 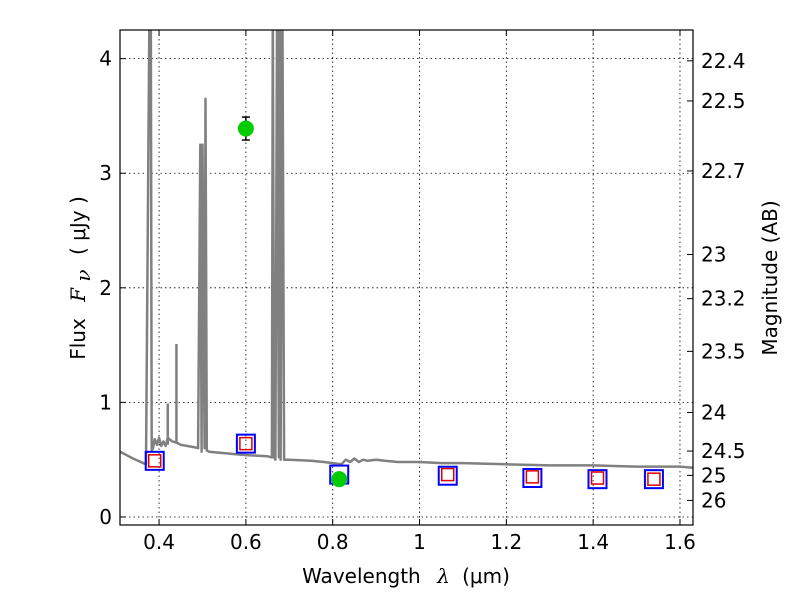 I want to click on y-tick-label: 4, so click(x=105, y=59).